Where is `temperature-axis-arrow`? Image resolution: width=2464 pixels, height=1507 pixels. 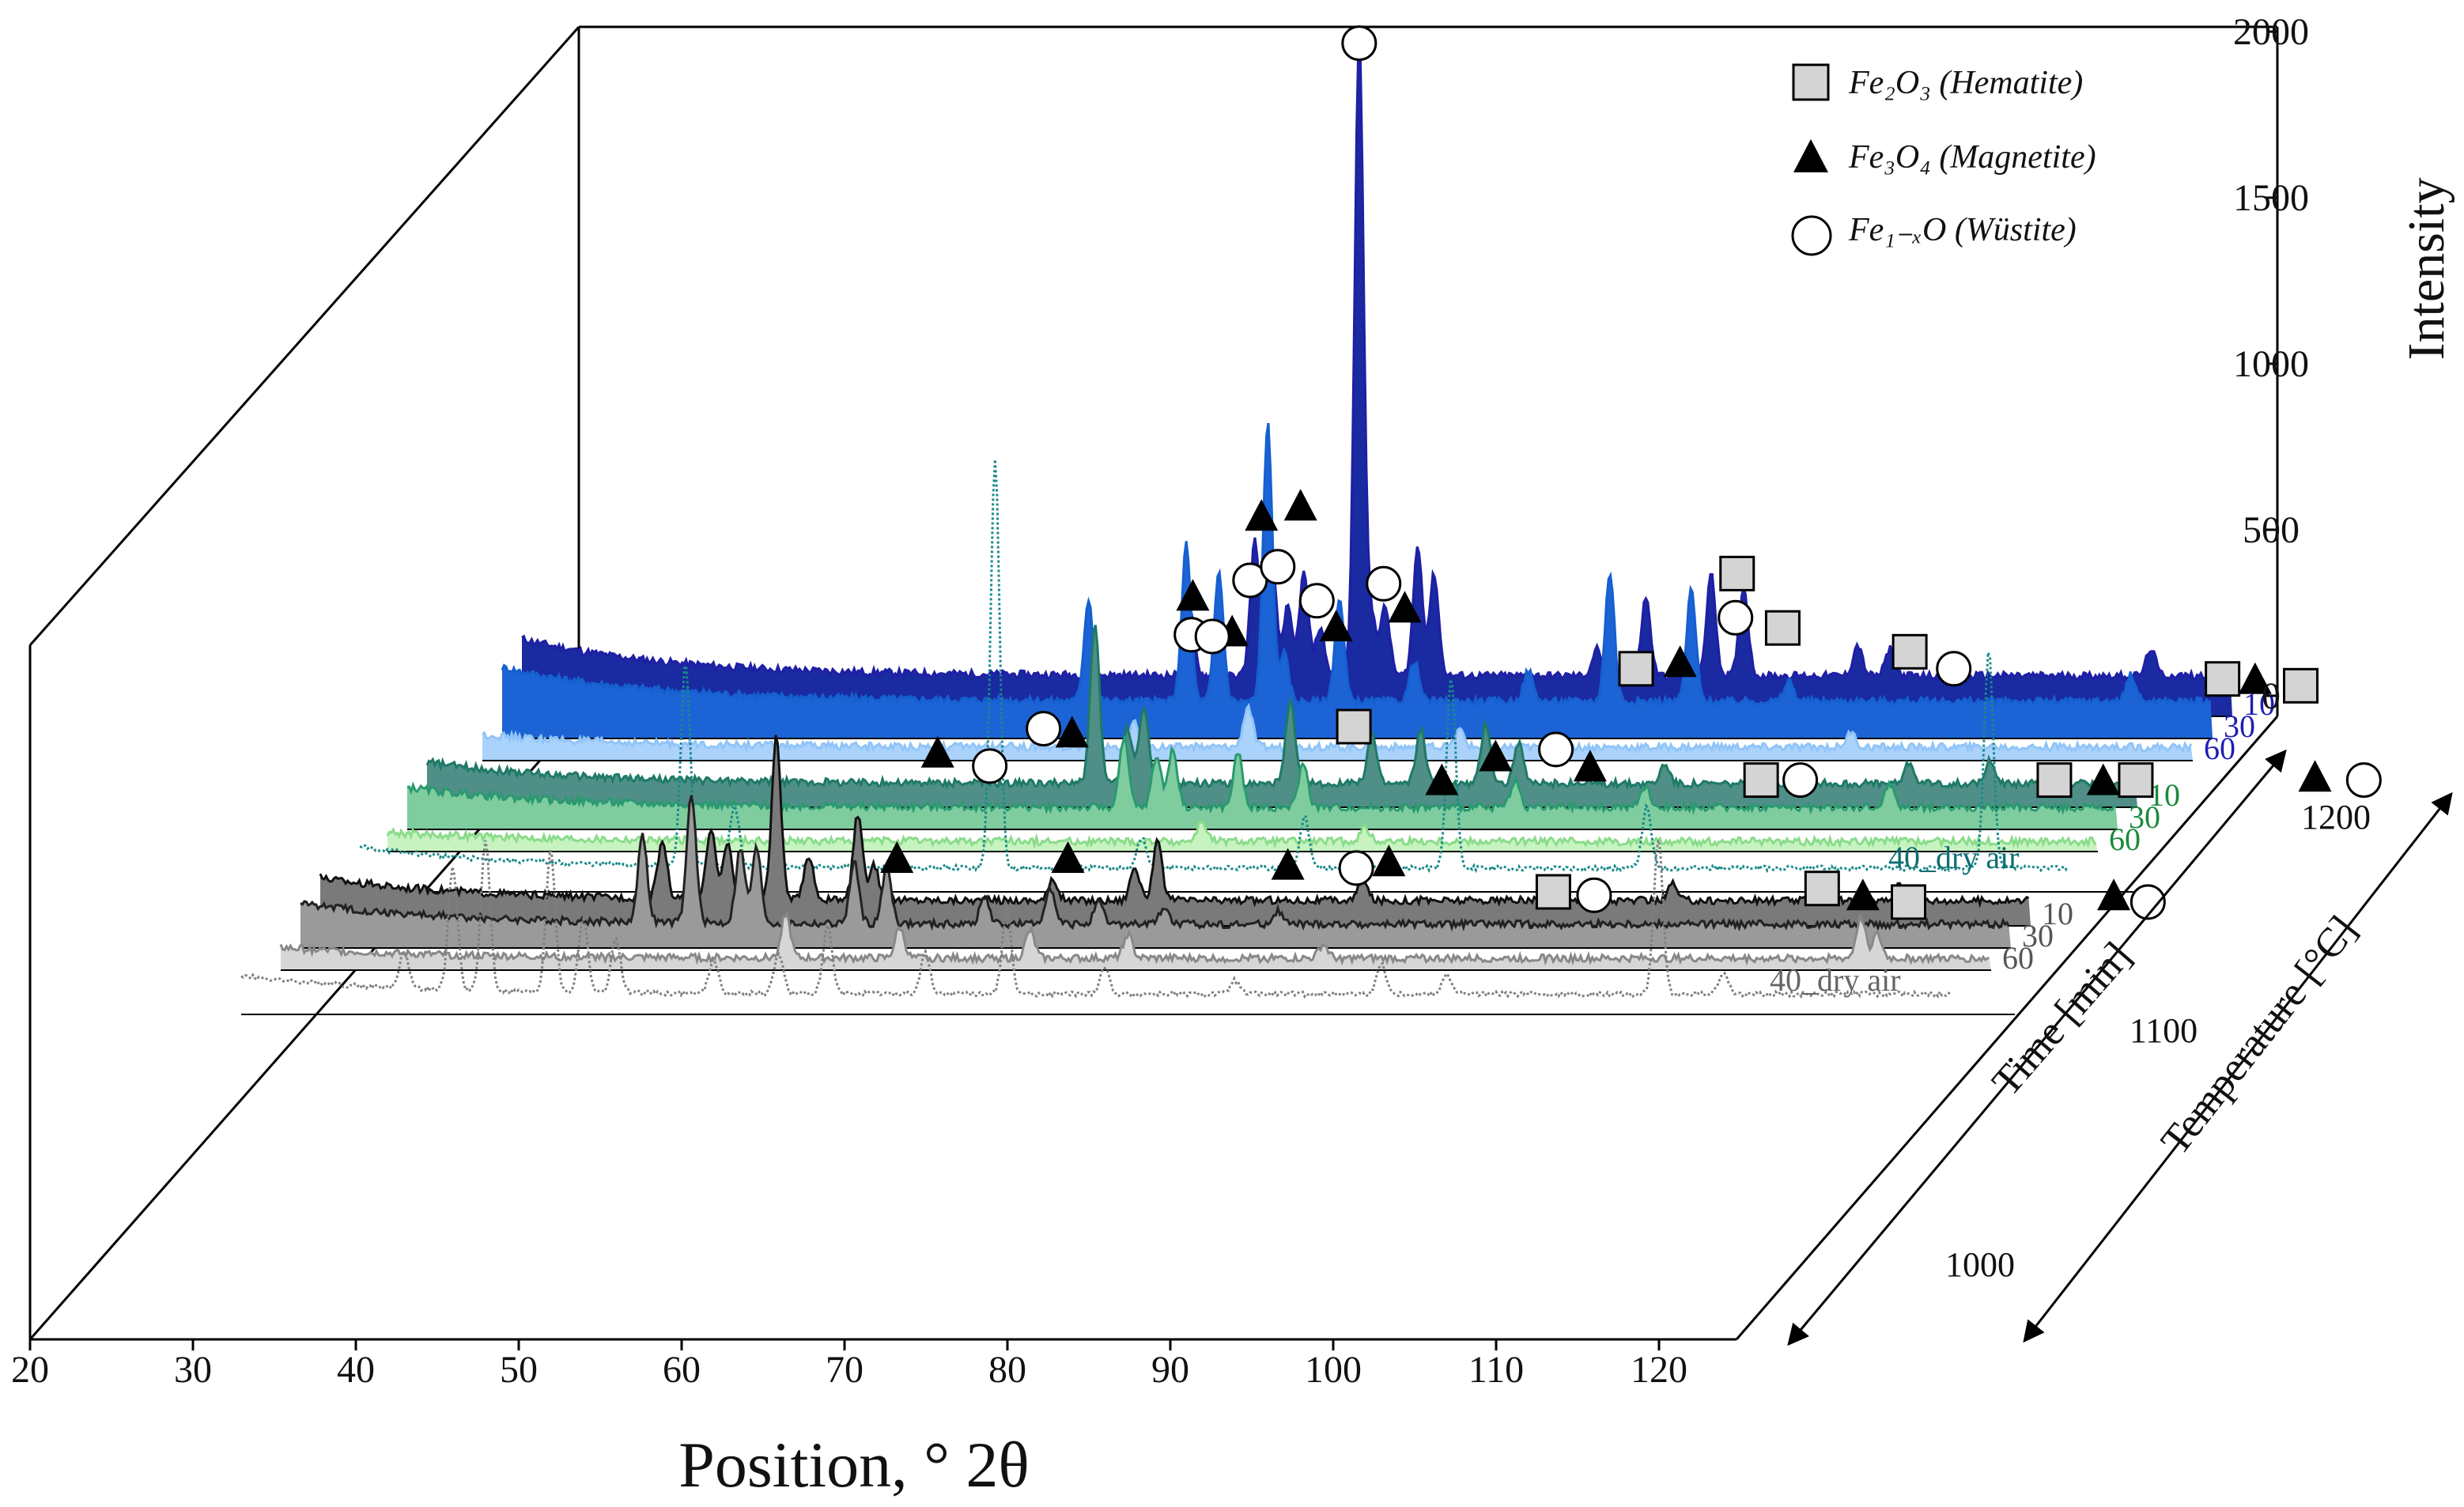 temperature-axis-arrow is located at coordinates (2238, 1067).